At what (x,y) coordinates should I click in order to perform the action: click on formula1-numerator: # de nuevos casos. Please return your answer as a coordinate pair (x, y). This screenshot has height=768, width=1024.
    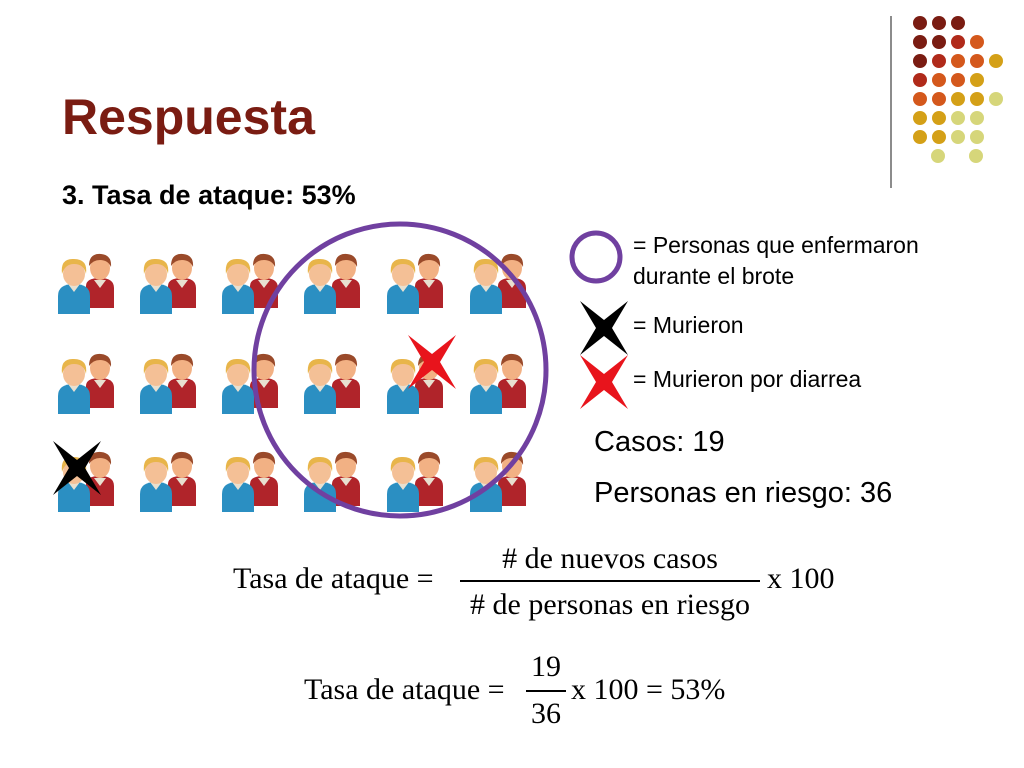
    Looking at the image, I should click on (610, 558).